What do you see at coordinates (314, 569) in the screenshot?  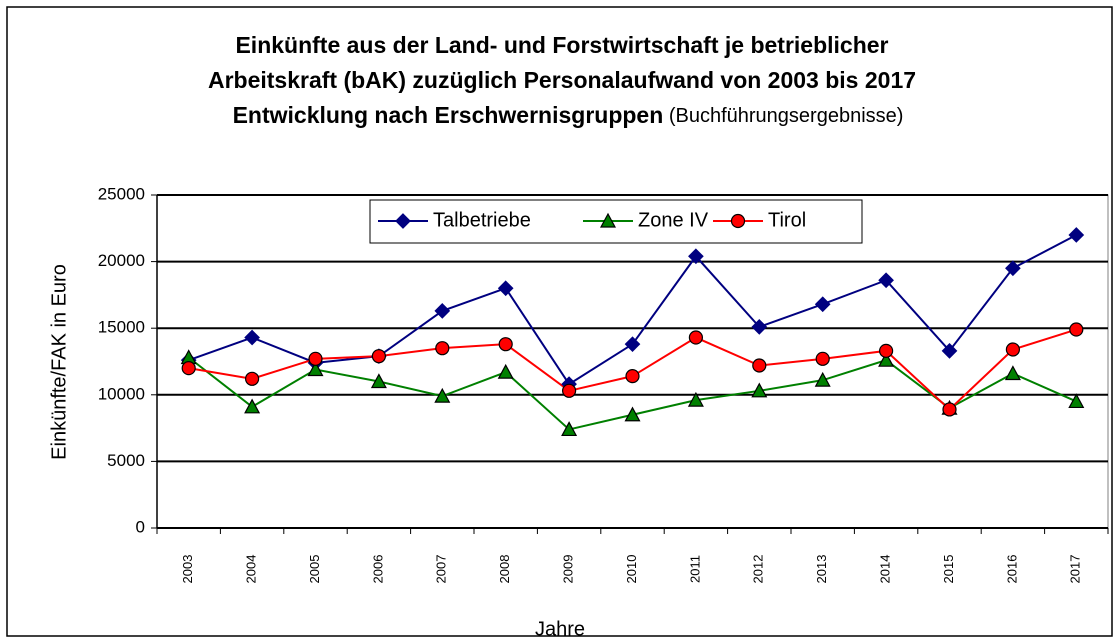 I see `x-tick-label: 2005` at bounding box center [314, 569].